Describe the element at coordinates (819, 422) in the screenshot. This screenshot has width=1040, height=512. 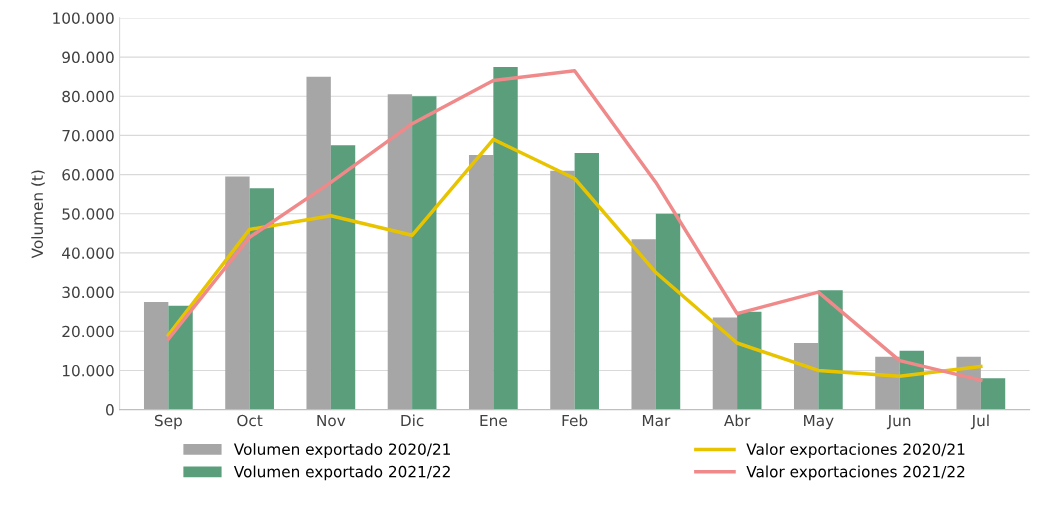
I see `x-tick-label: May` at that location.